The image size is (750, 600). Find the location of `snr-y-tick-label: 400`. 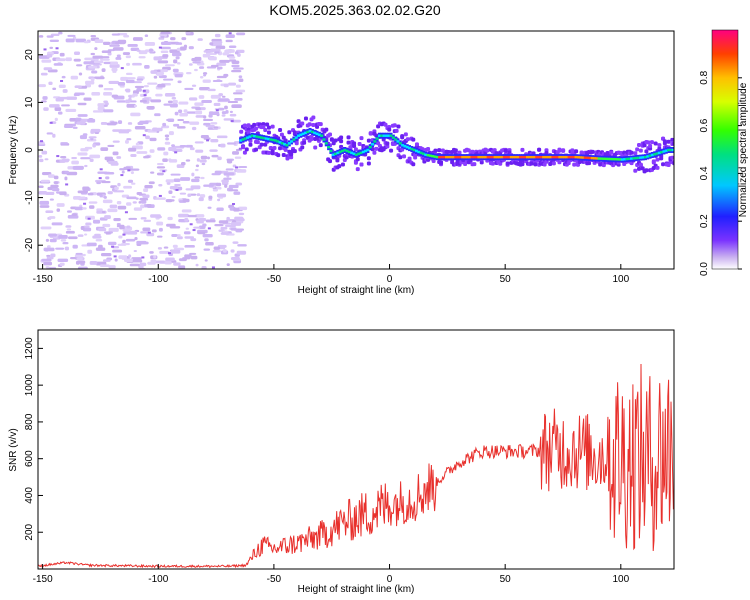

snr-y-tick-label: 400 is located at coordinates (29, 495).